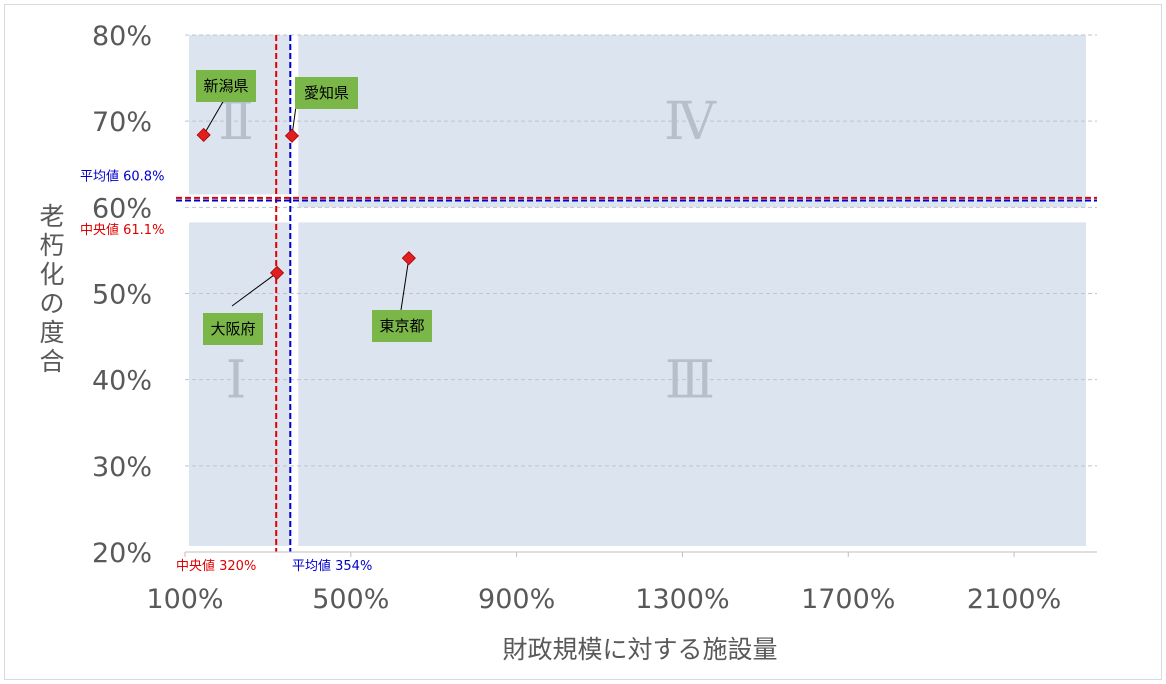  What do you see at coordinates (690, 122) in the screenshot?
I see `quadrant-label-4: Ⅳ` at bounding box center [690, 122].